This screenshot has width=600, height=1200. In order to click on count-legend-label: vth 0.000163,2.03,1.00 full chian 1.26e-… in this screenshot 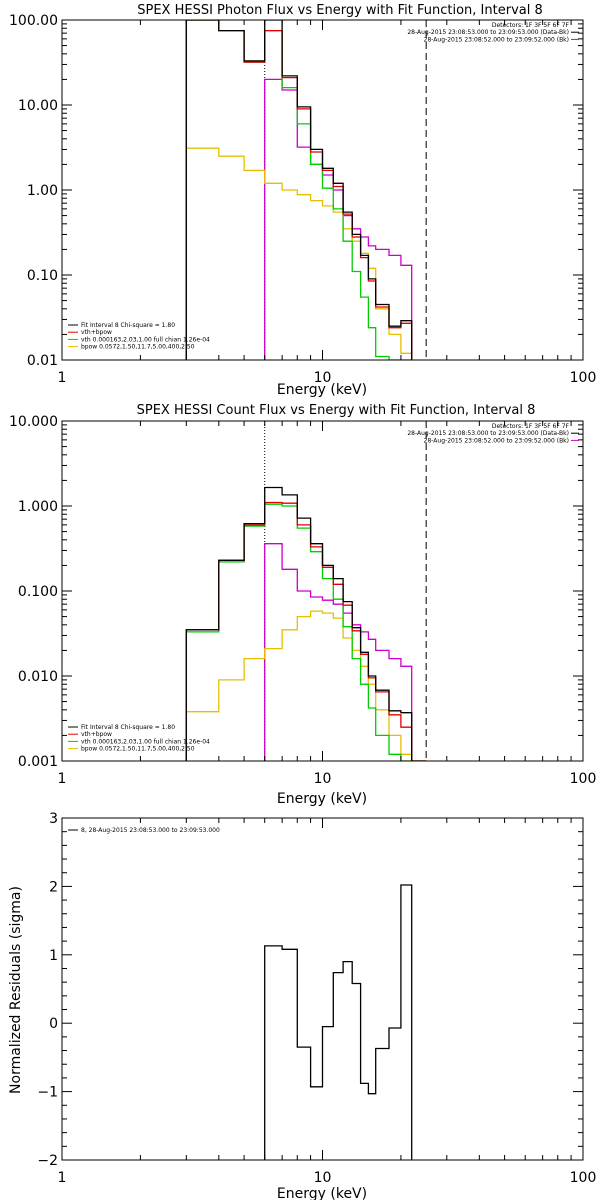, I will do `click(145, 741)`.